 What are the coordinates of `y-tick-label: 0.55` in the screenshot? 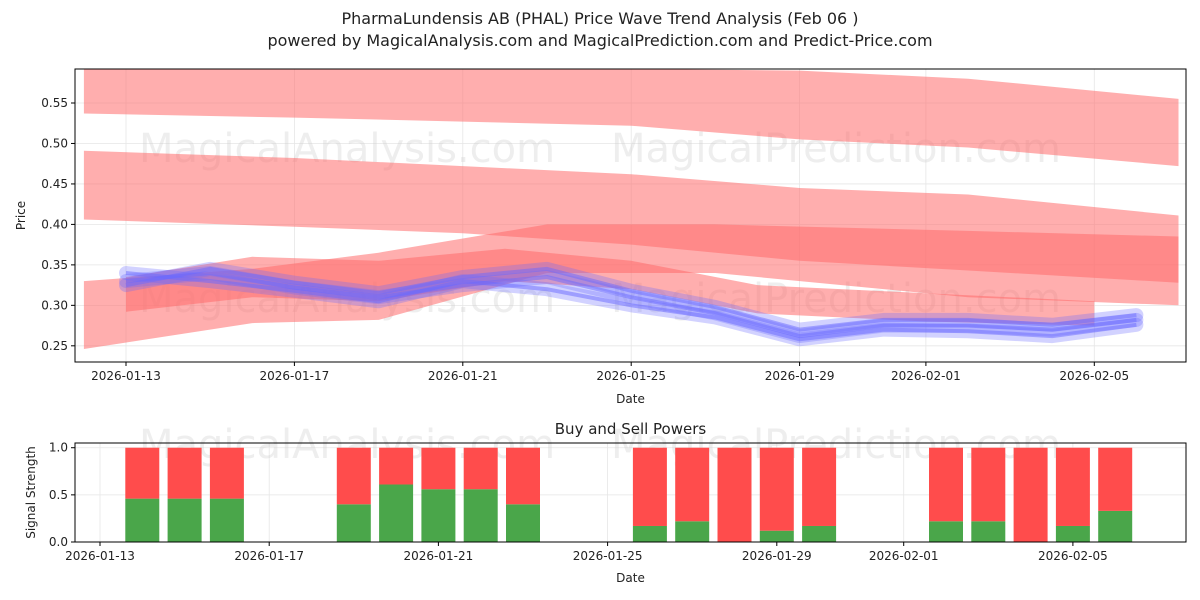 It's located at (54, 103).